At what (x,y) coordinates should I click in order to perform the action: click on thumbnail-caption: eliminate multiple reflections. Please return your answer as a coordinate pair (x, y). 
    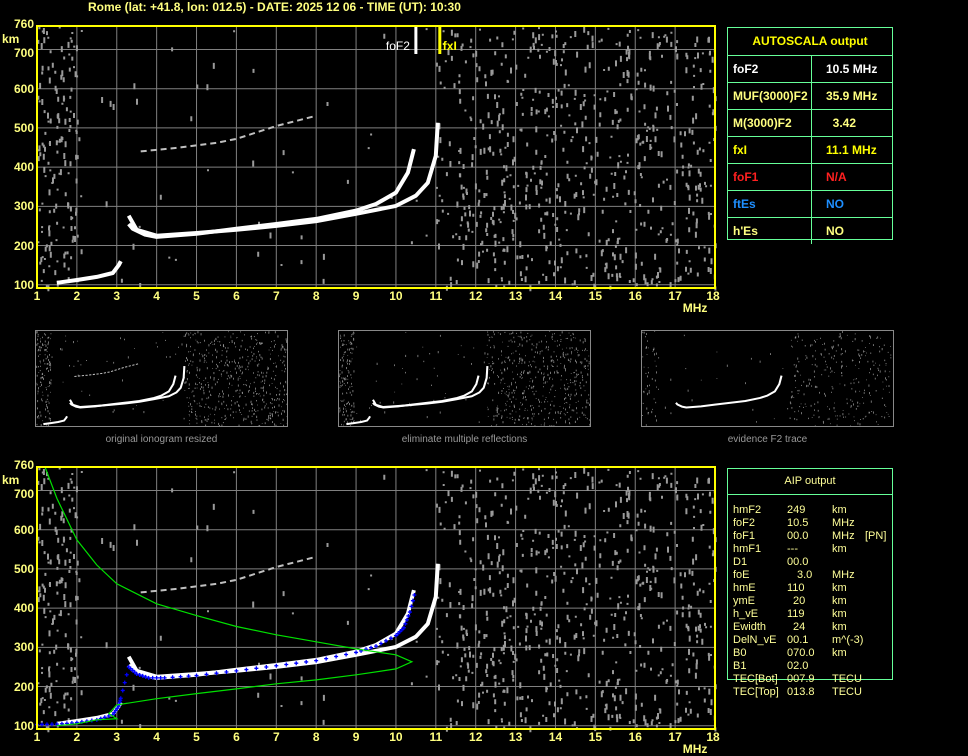
    Looking at the image, I should click on (464, 439).